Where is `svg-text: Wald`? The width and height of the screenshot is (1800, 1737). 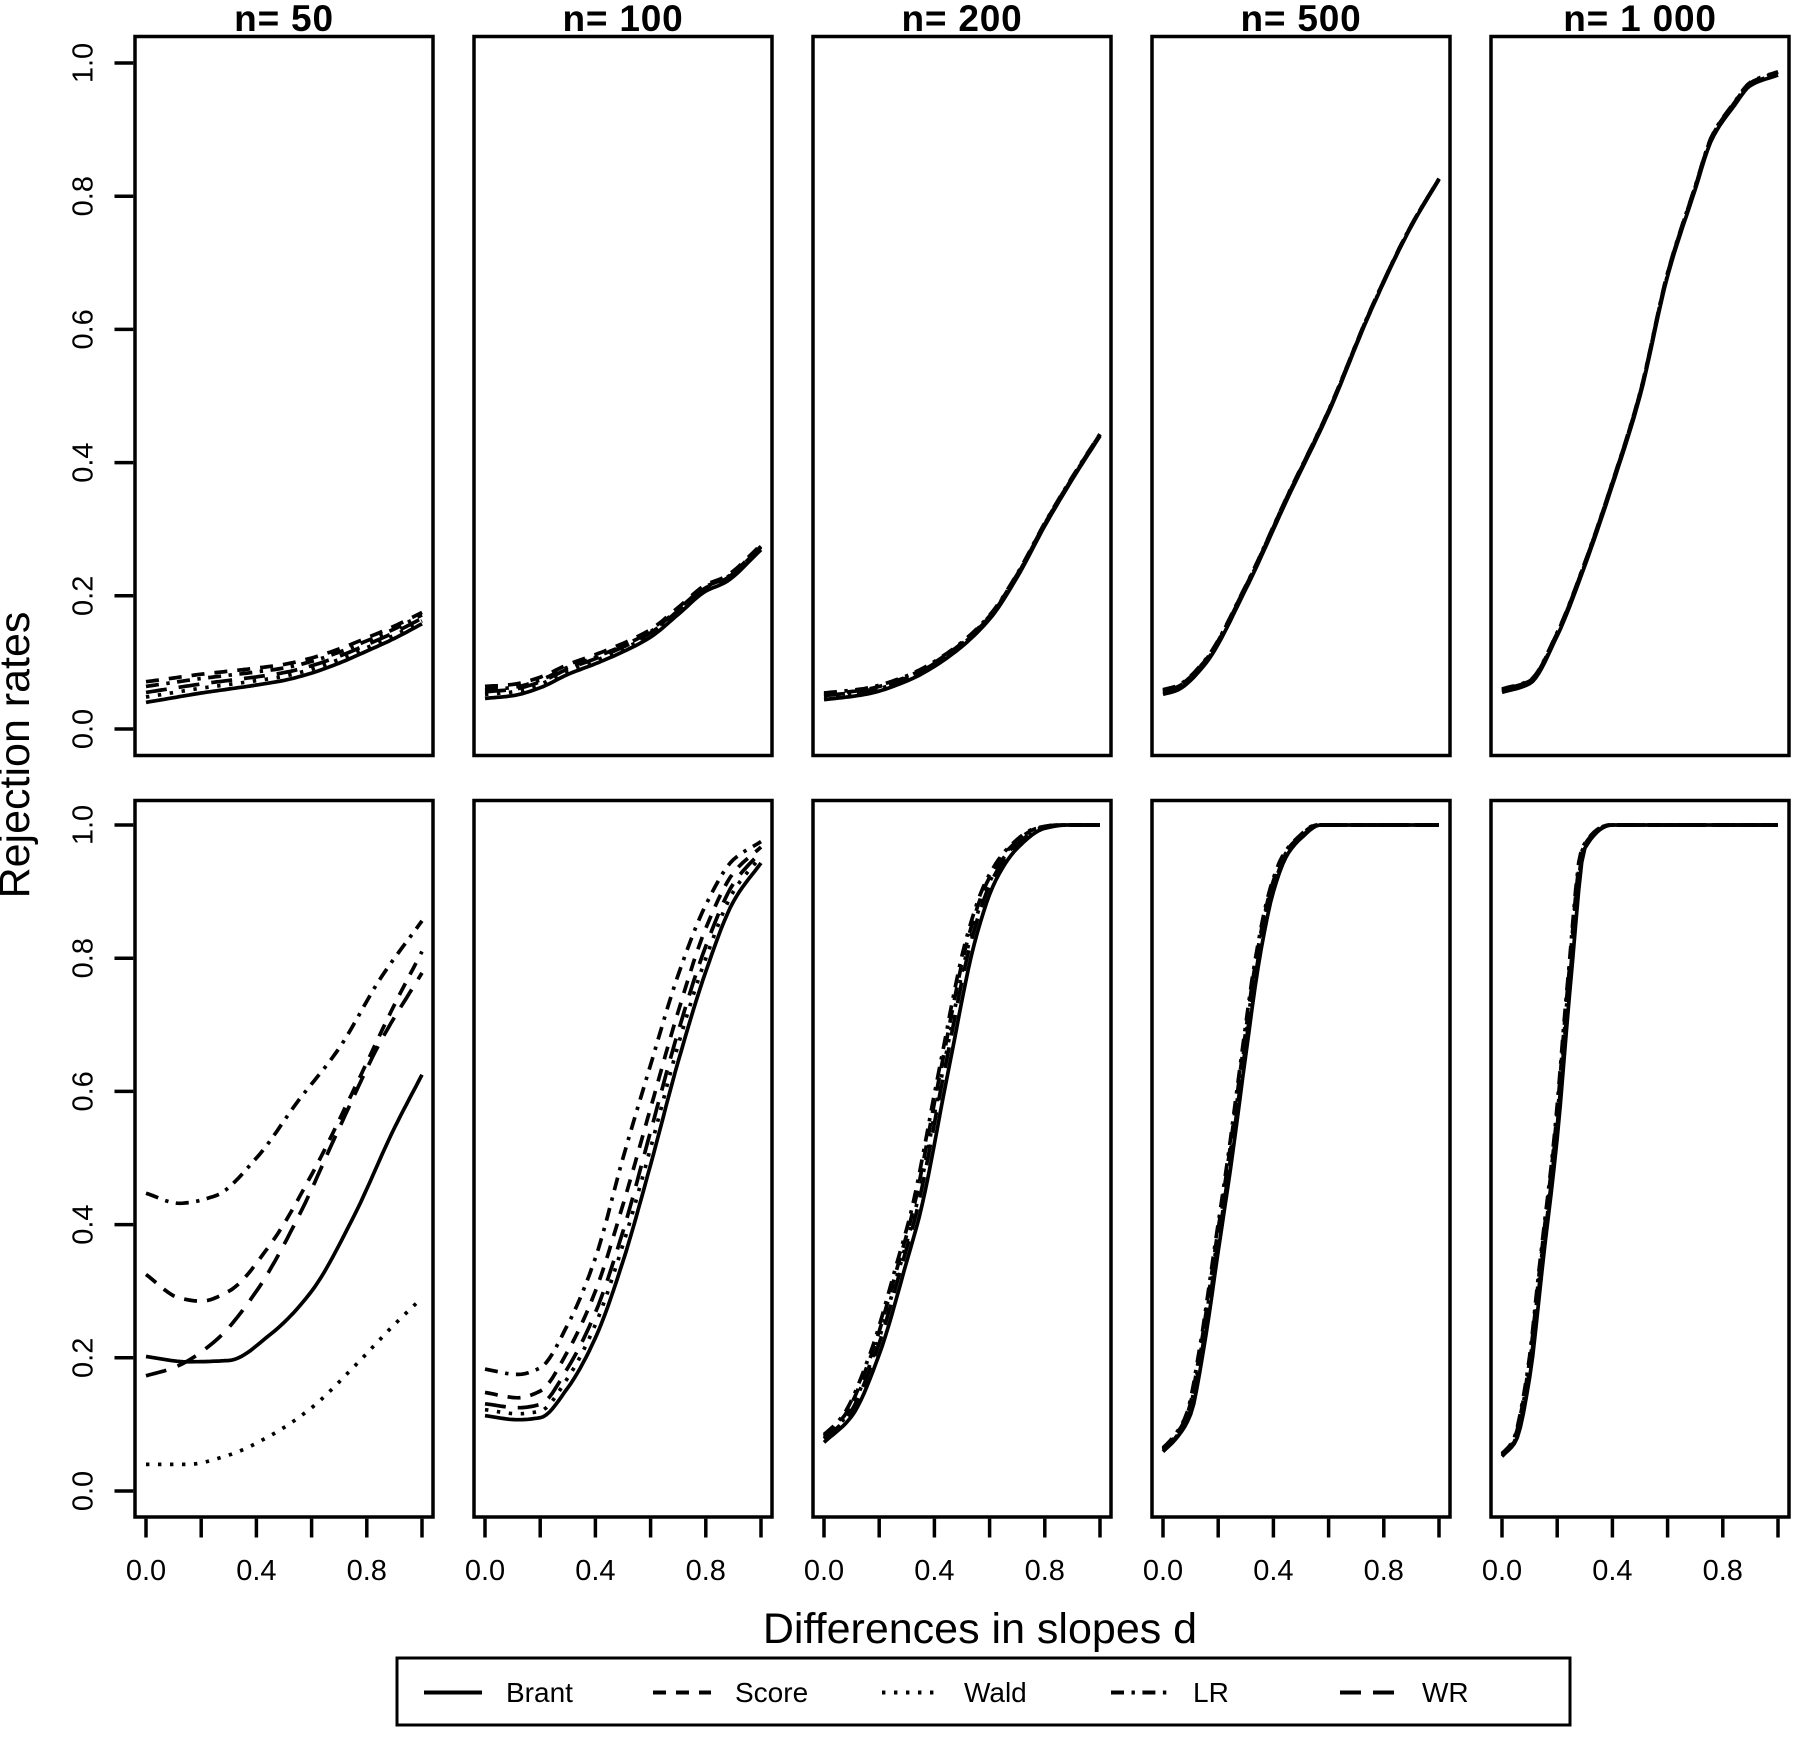 svg-text: Wald is located at coordinates (995, 1692).